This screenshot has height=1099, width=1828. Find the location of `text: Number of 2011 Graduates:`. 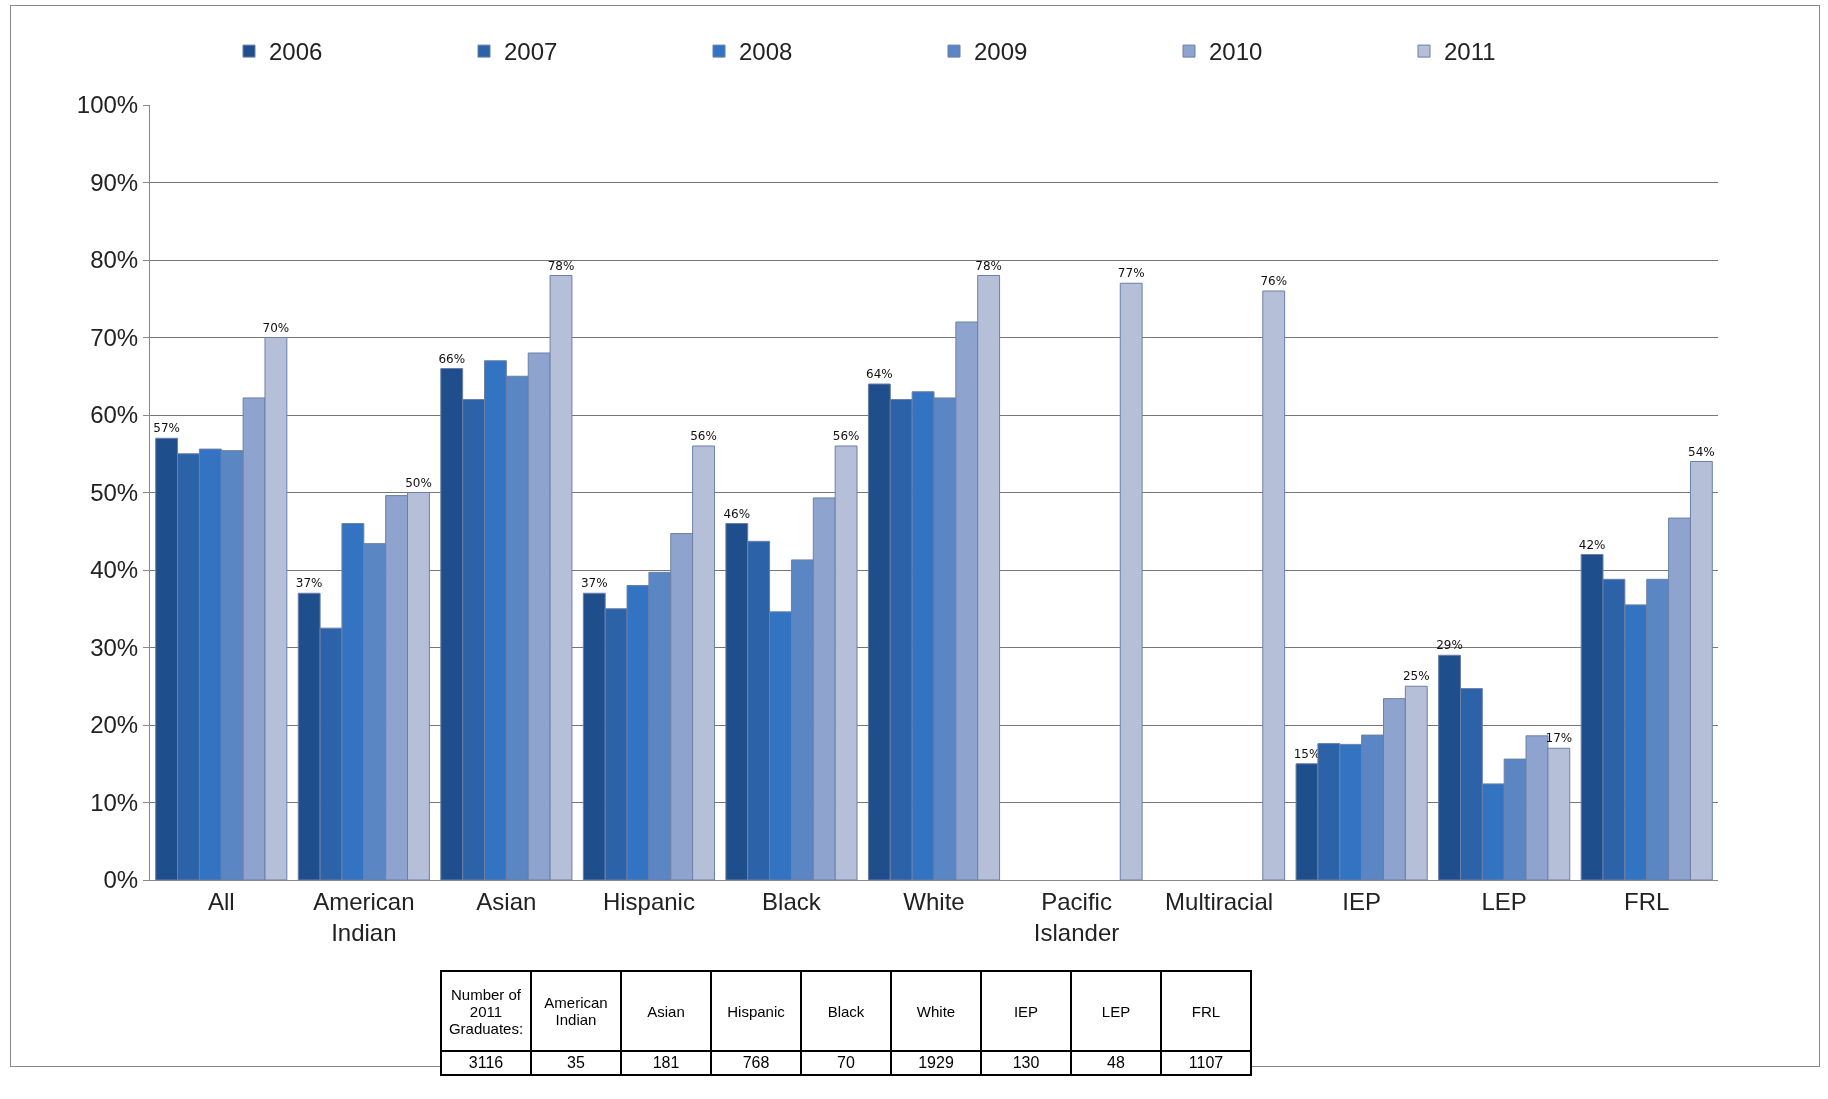

text: Number of 2011 Graduates: is located at coordinates (486, 1011).